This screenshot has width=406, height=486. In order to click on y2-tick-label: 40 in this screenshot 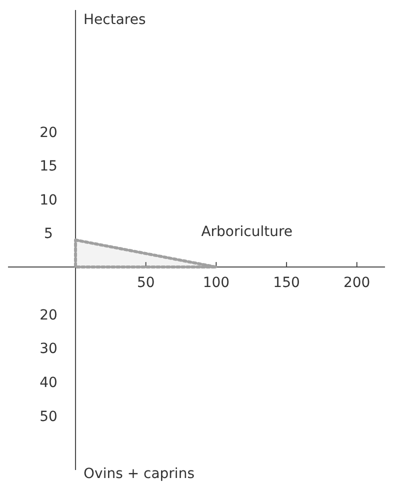, I will do `click(49, 383)`.